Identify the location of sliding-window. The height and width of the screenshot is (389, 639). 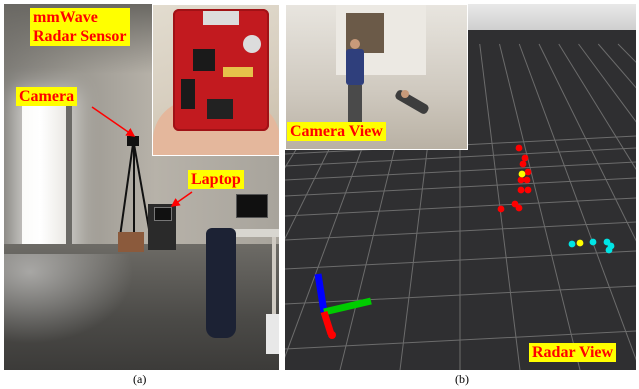
(45, 184).